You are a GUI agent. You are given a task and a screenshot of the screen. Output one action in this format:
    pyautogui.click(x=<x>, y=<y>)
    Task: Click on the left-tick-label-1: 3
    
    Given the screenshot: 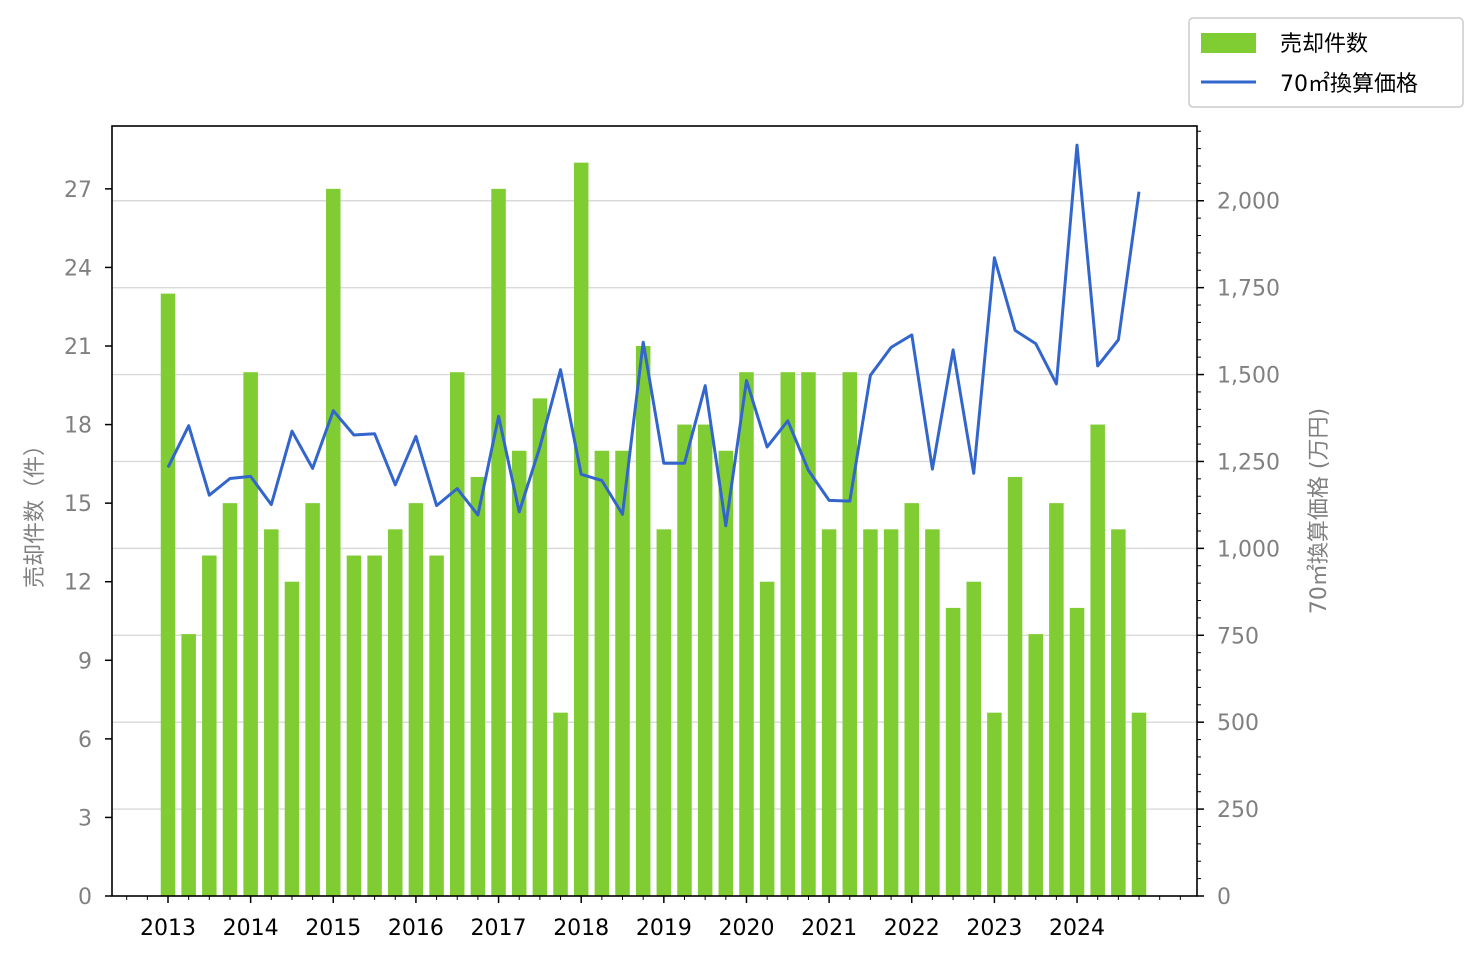 What is the action you would take?
    pyautogui.click(x=85, y=818)
    